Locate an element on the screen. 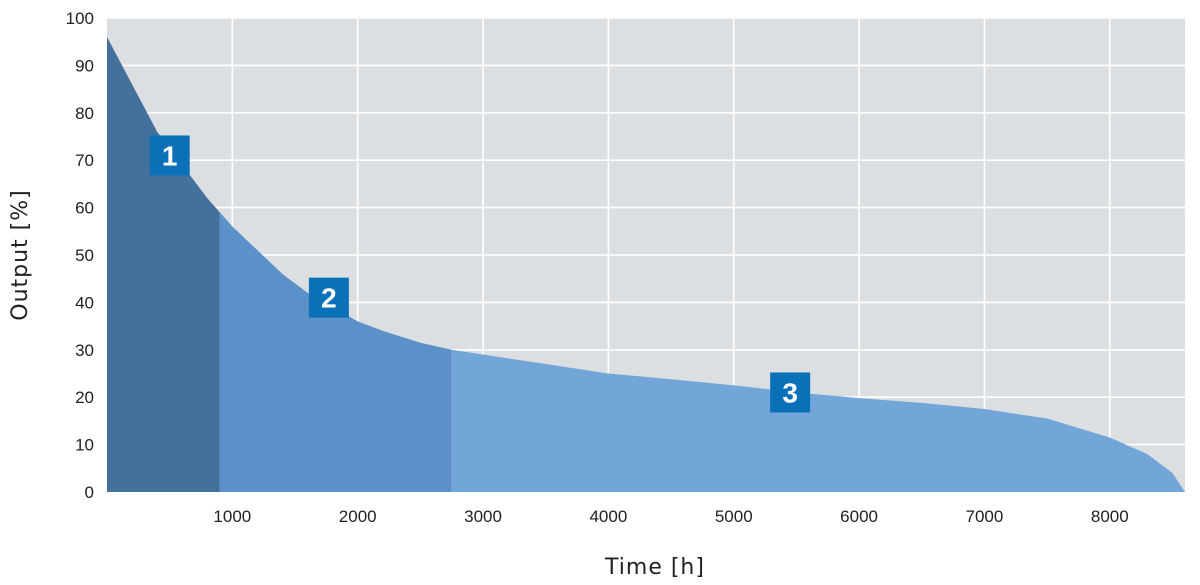 Image resolution: width=1200 pixels, height=585 pixels. y-tick-label: 80 is located at coordinates (84, 113).